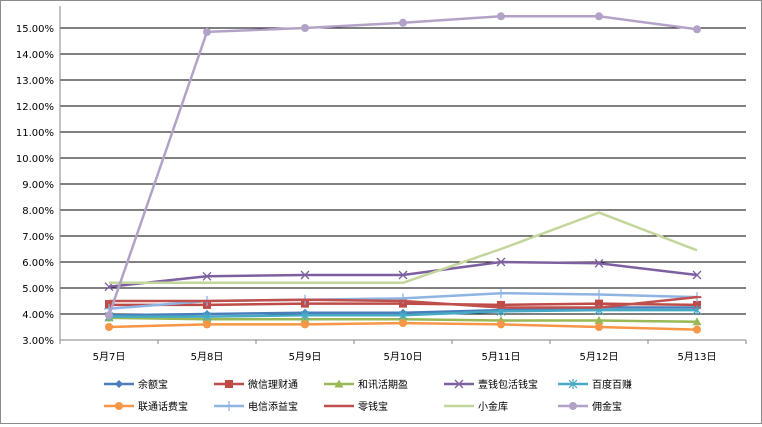 The height and width of the screenshot is (427, 762). What do you see at coordinates (38, 315) in the screenshot?
I see `y-tick-label: 4.00%` at bounding box center [38, 315].